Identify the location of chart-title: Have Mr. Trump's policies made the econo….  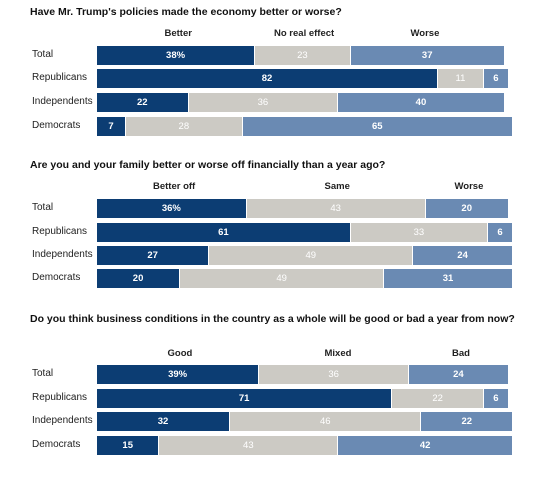
(186, 12).